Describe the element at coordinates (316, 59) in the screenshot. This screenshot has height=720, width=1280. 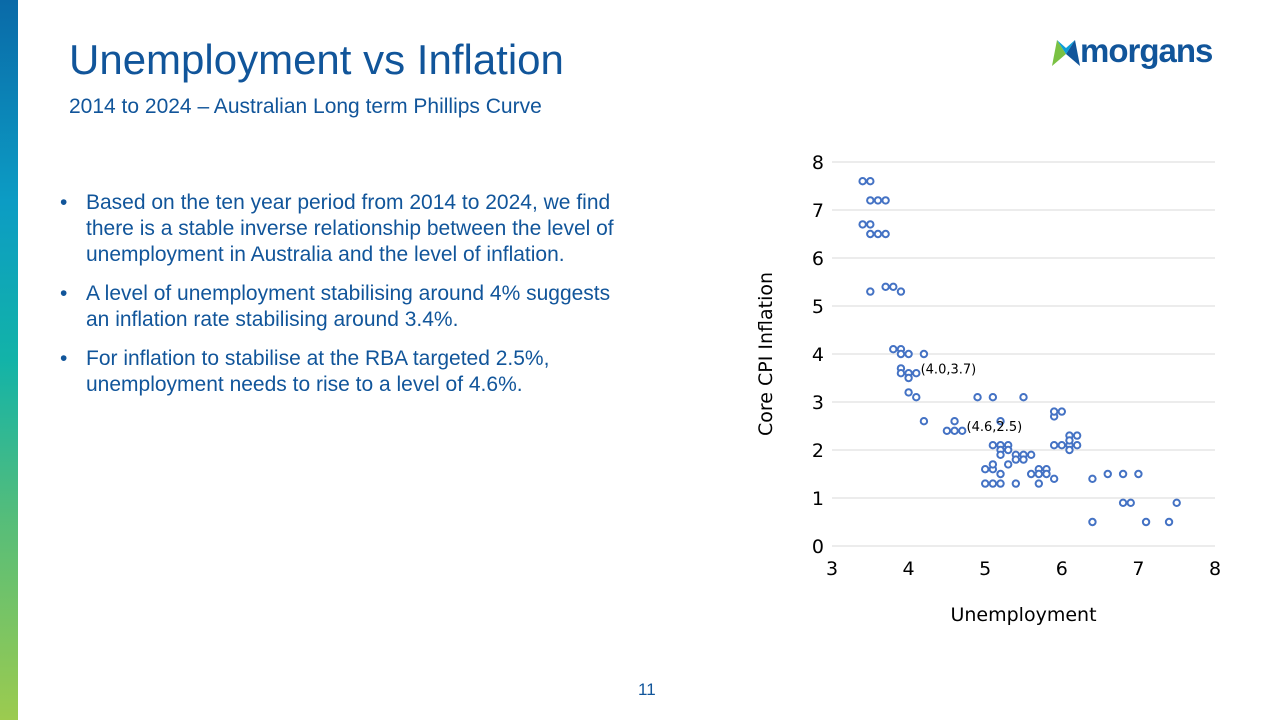
I see `page-title: Unemployment vs Inflation` at that location.